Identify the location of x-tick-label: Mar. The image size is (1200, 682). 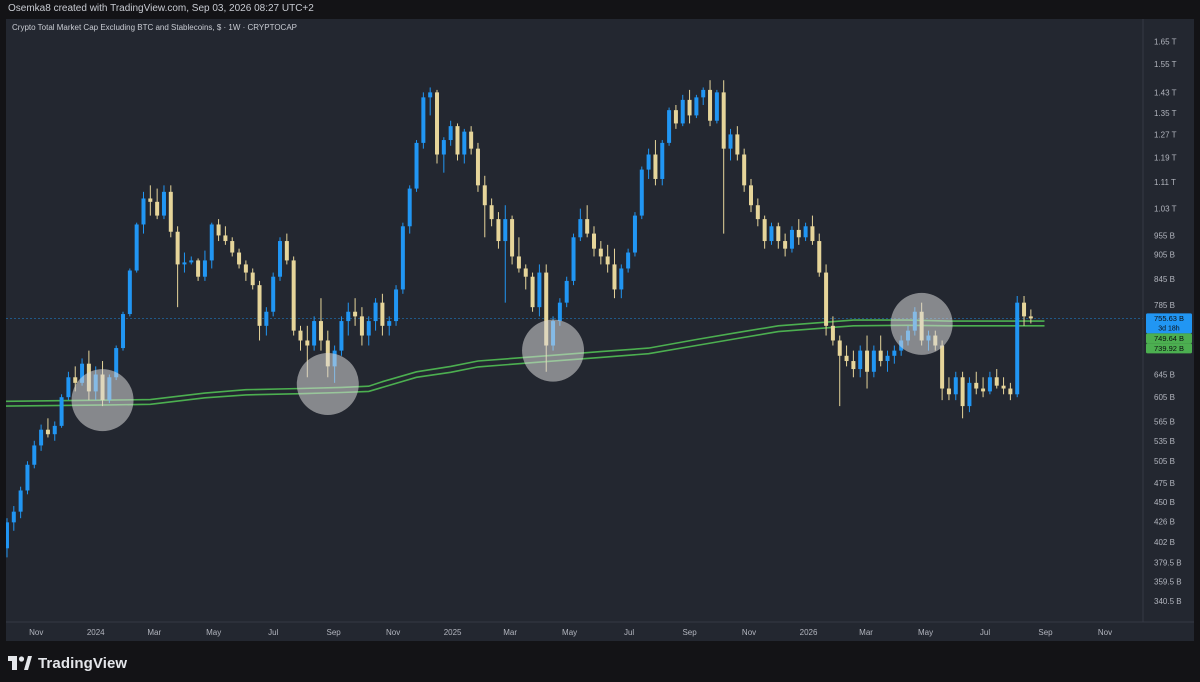
(510, 632).